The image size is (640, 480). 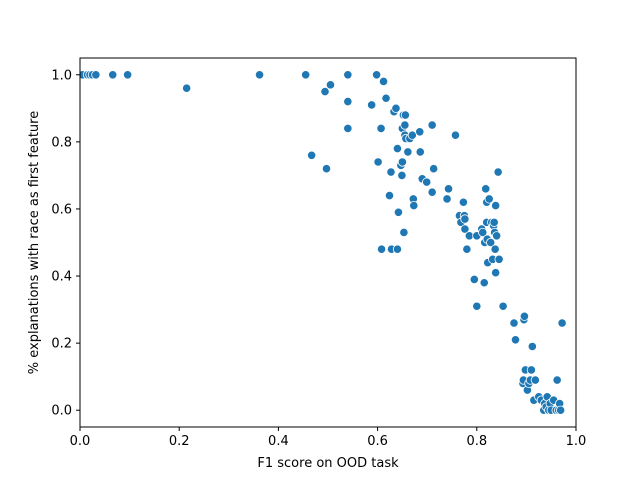 I want to click on x-tick-label: 1.0, so click(x=576, y=441).